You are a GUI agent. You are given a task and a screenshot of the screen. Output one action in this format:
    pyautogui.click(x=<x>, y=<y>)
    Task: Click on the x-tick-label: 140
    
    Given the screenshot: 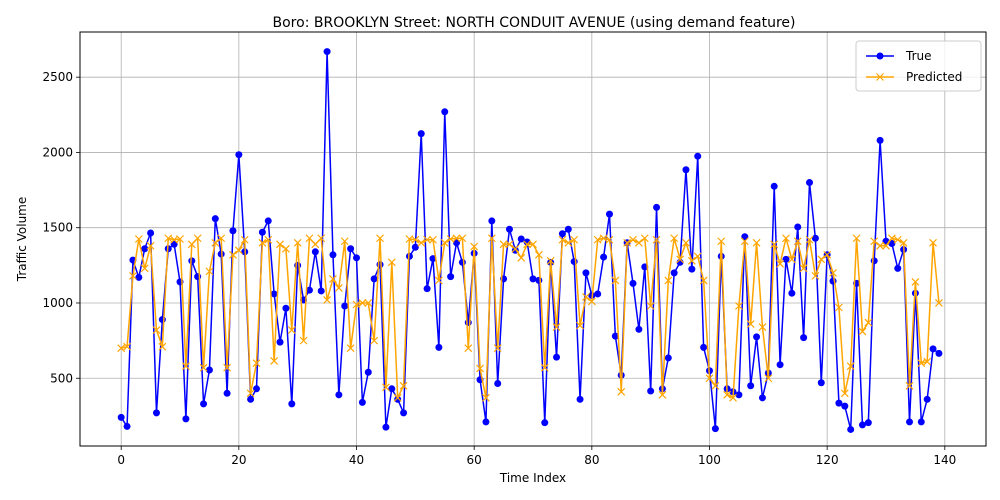 What is the action you would take?
    pyautogui.click(x=944, y=460)
    